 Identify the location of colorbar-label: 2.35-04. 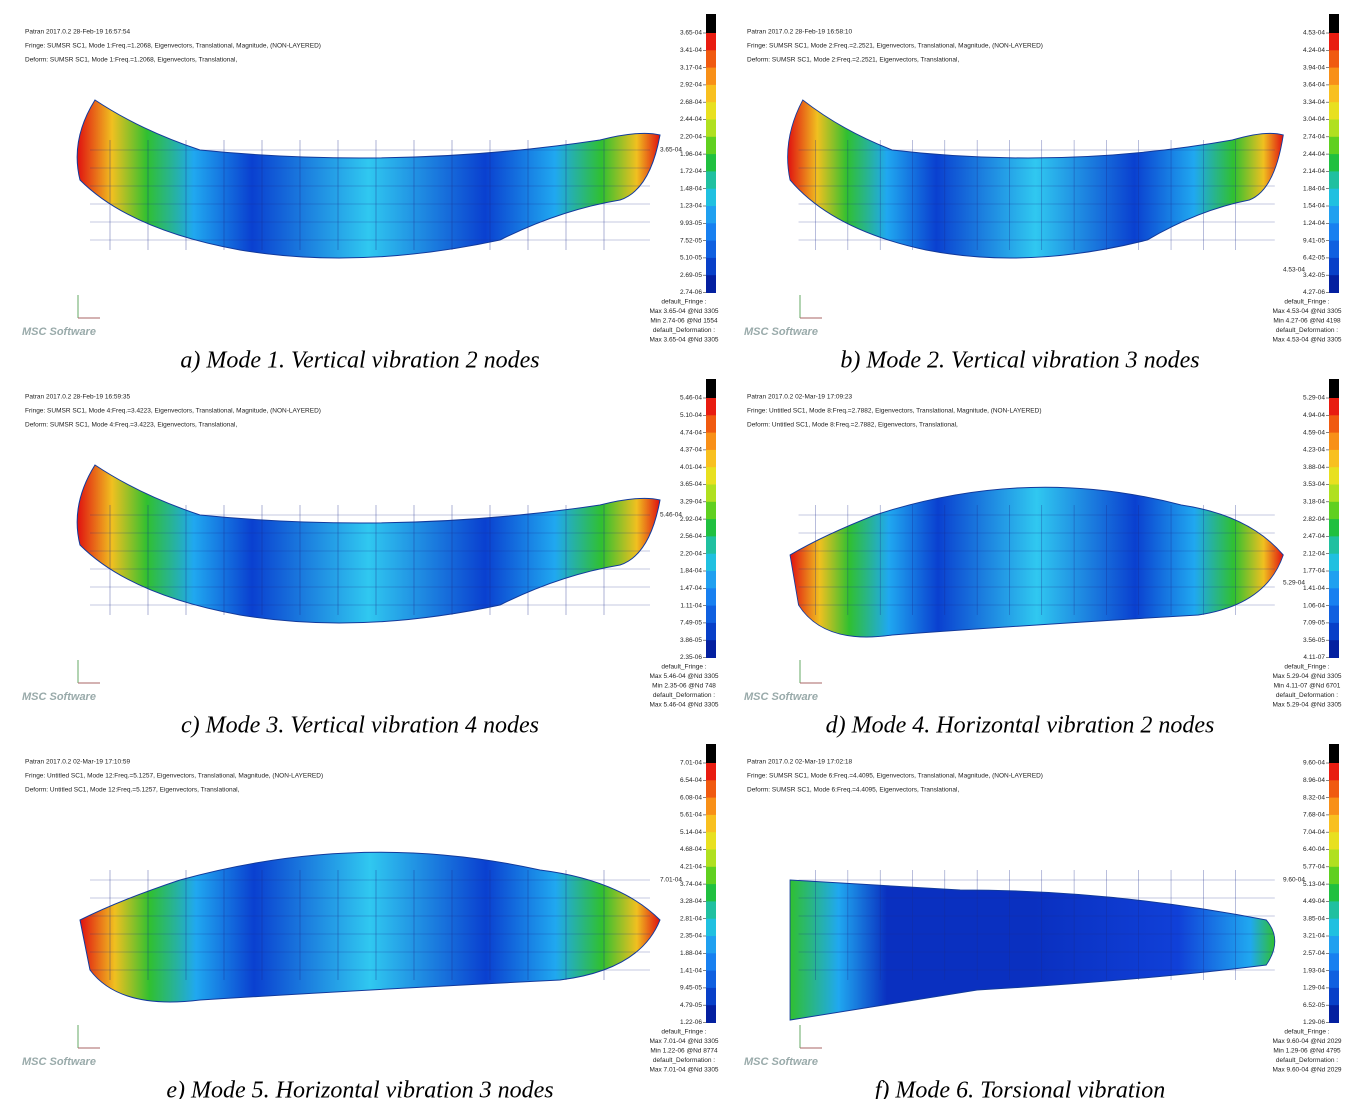
(691, 936).